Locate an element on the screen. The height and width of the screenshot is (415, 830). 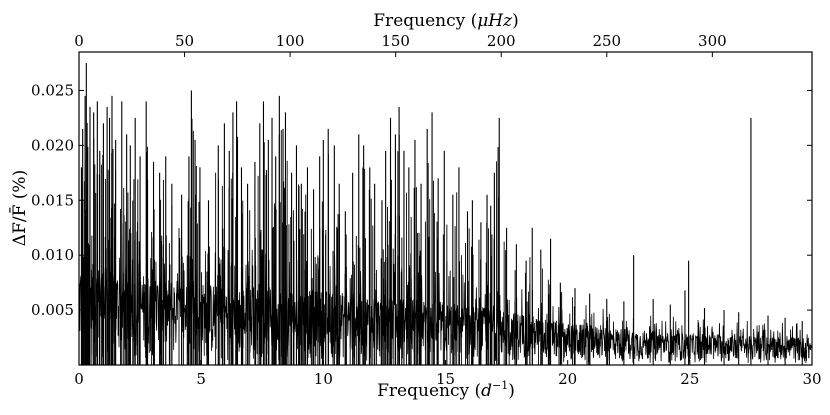
secondary-x-tick-label: 300 is located at coordinates (712, 41).